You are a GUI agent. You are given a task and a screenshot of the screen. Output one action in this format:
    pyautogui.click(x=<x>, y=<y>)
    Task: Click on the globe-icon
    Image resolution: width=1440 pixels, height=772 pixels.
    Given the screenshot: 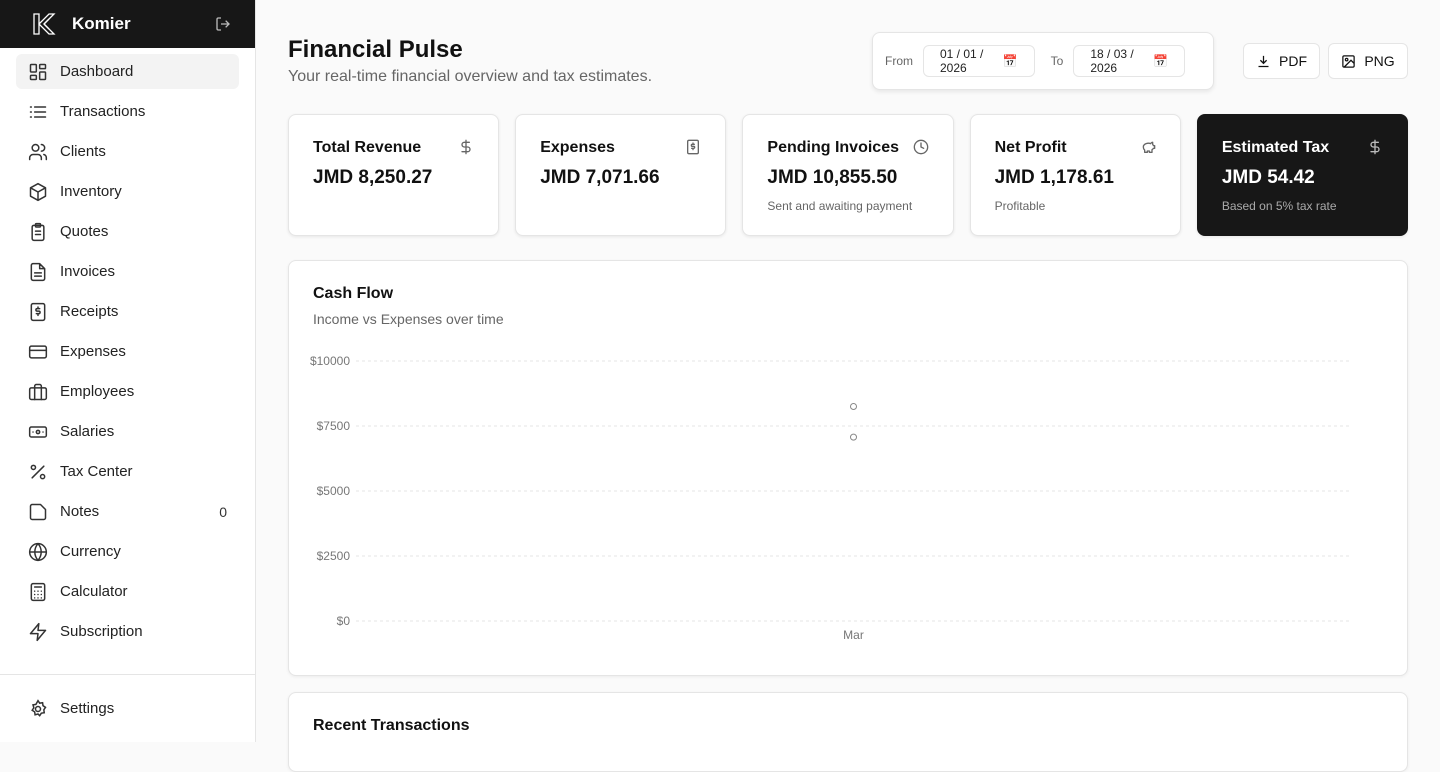 What is the action you would take?
    pyautogui.click(x=38, y=551)
    